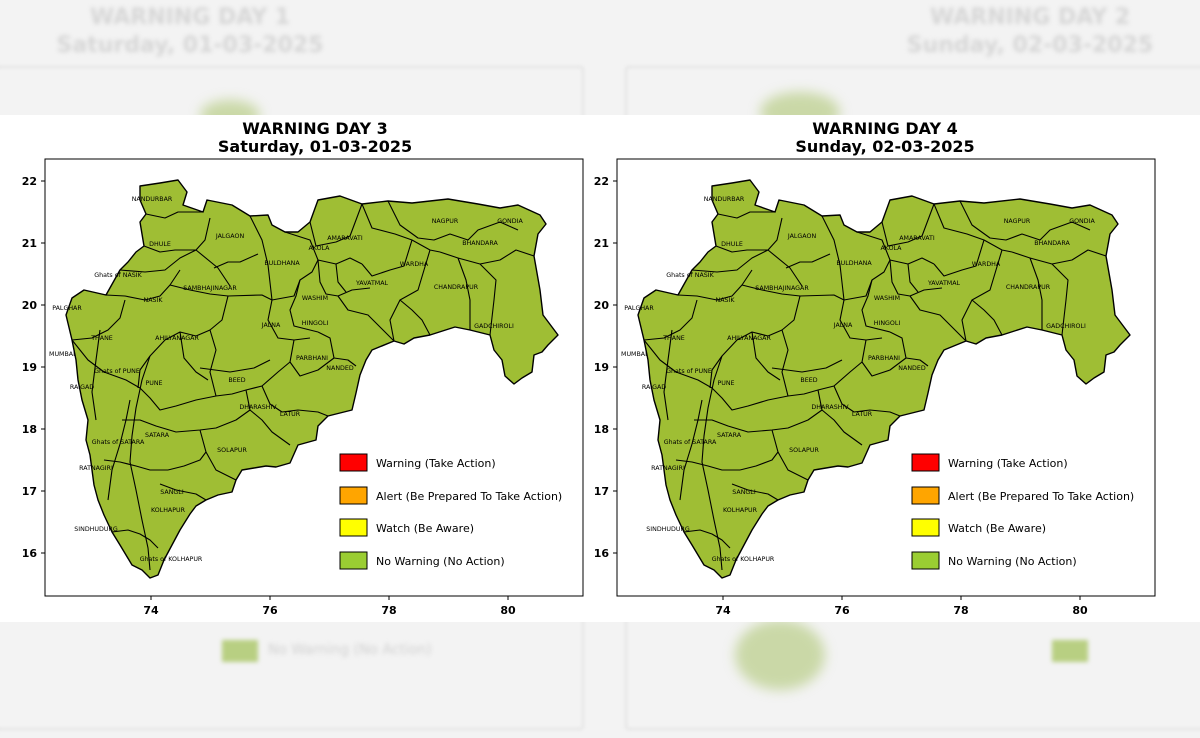  I want to click on ghost-title-right: WARNING DAY 2 Sunday, 02-03-2025, so click(1030, 31).